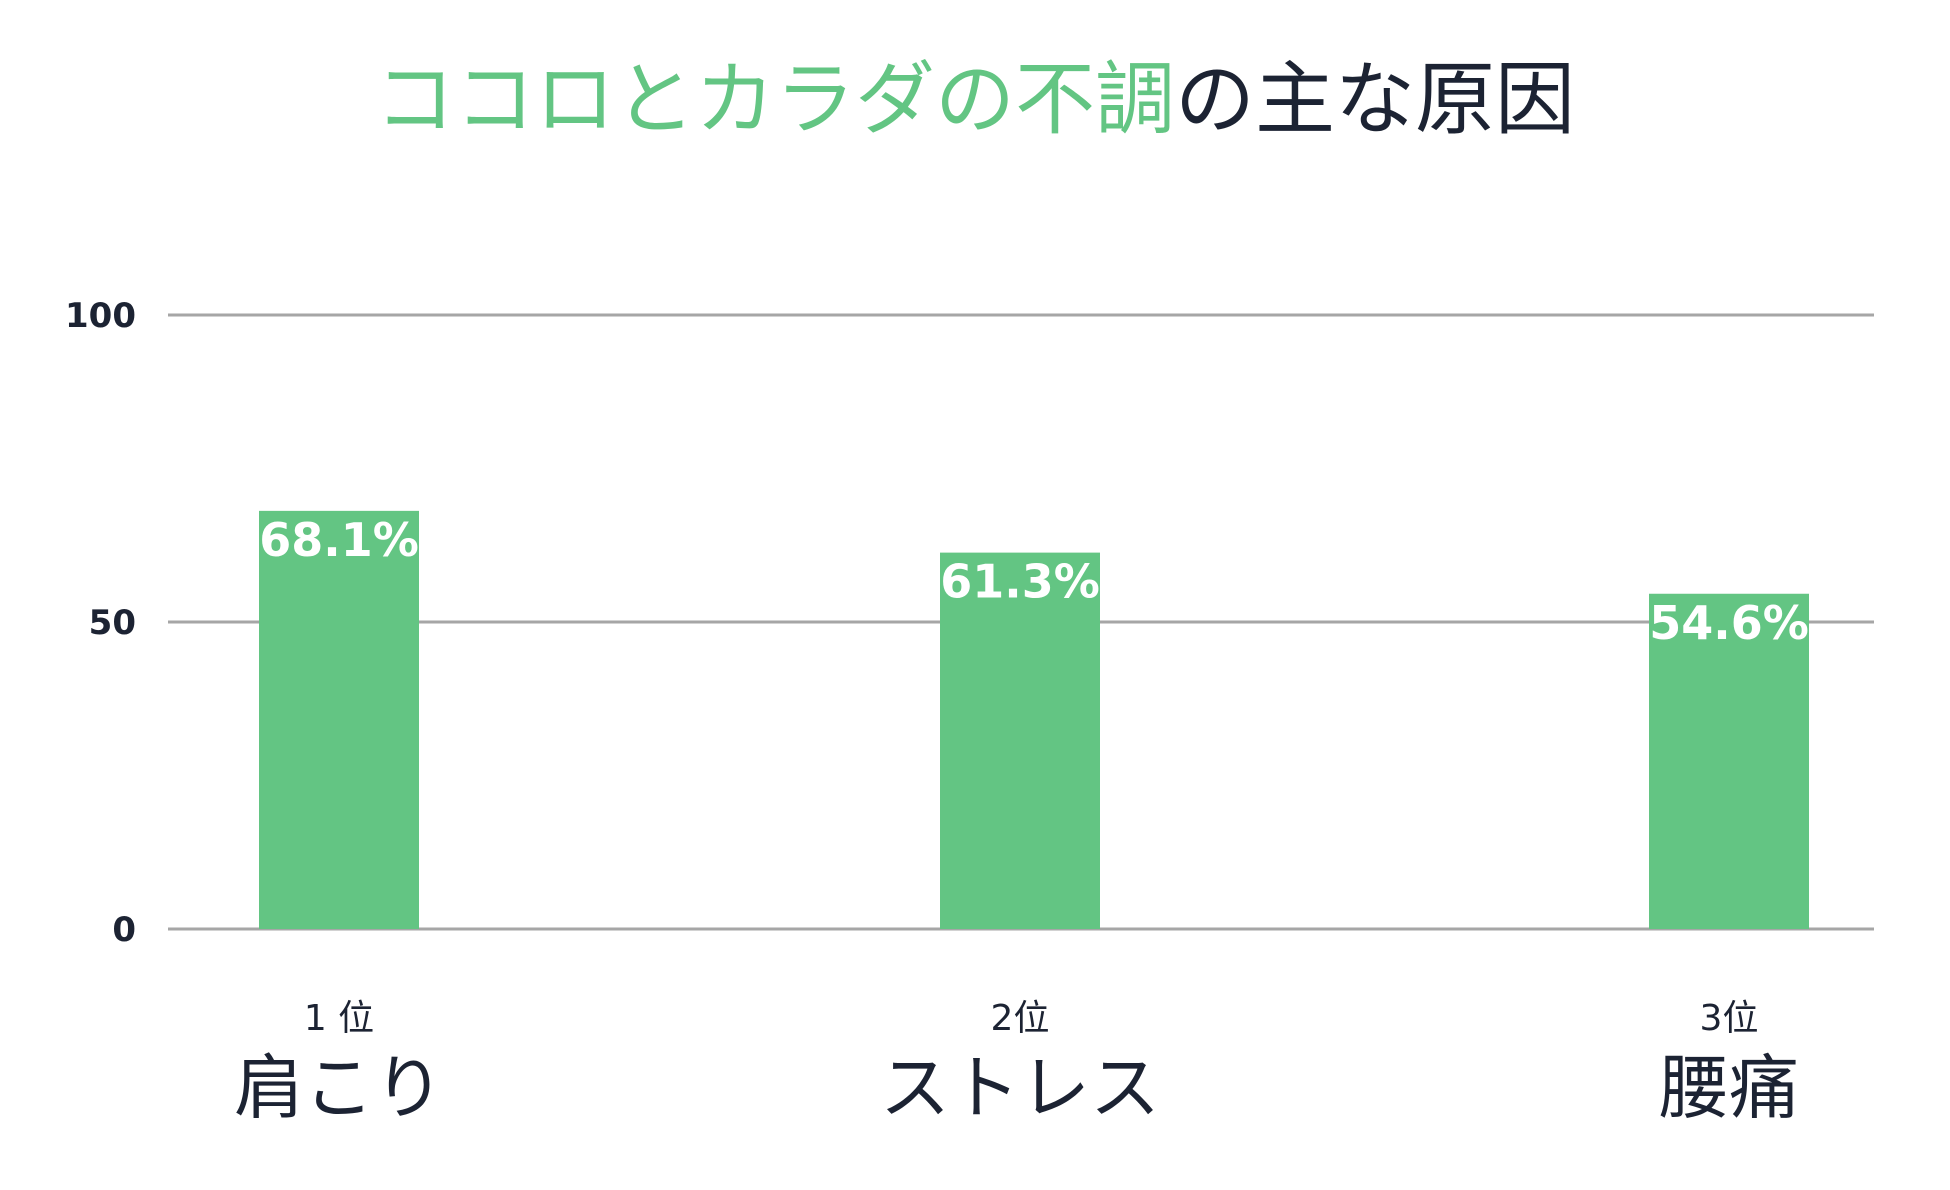 The image size is (1950, 1190). I want to click on y-axis-ticks: 0 50 100, so click(100, 623).